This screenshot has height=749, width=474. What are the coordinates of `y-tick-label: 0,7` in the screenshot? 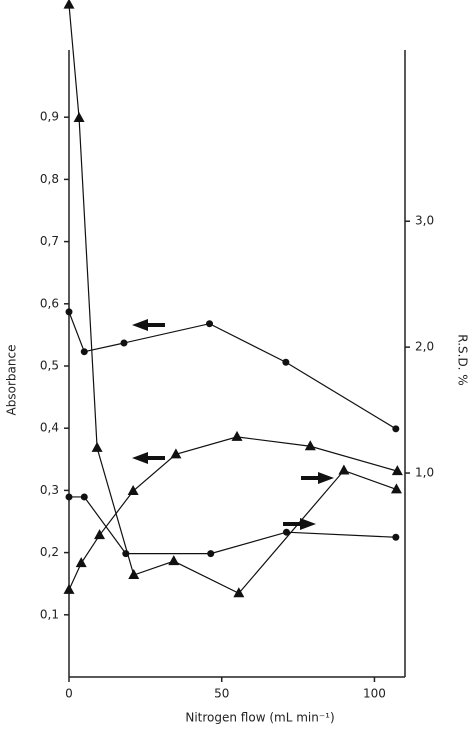 It's located at (49, 241).